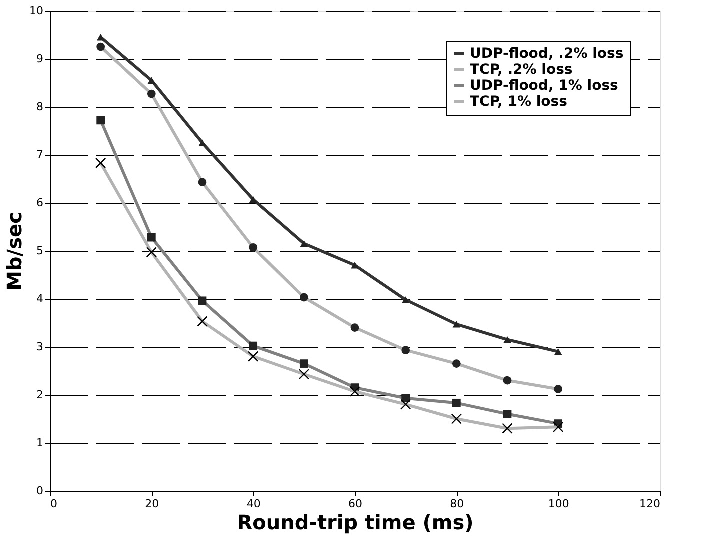 This screenshot has width=709, height=552. What do you see at coordinates (559, 504) in the screenshot?
I see `x-tick-label: 100` at bounding box center [559, 504].